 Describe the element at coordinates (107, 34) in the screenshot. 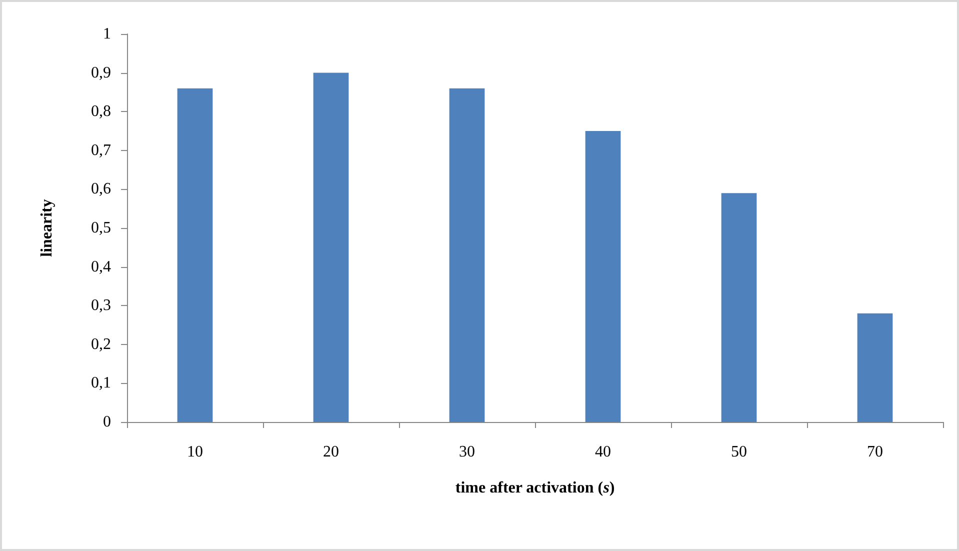

I see `y-tick-label: 1` at that location.